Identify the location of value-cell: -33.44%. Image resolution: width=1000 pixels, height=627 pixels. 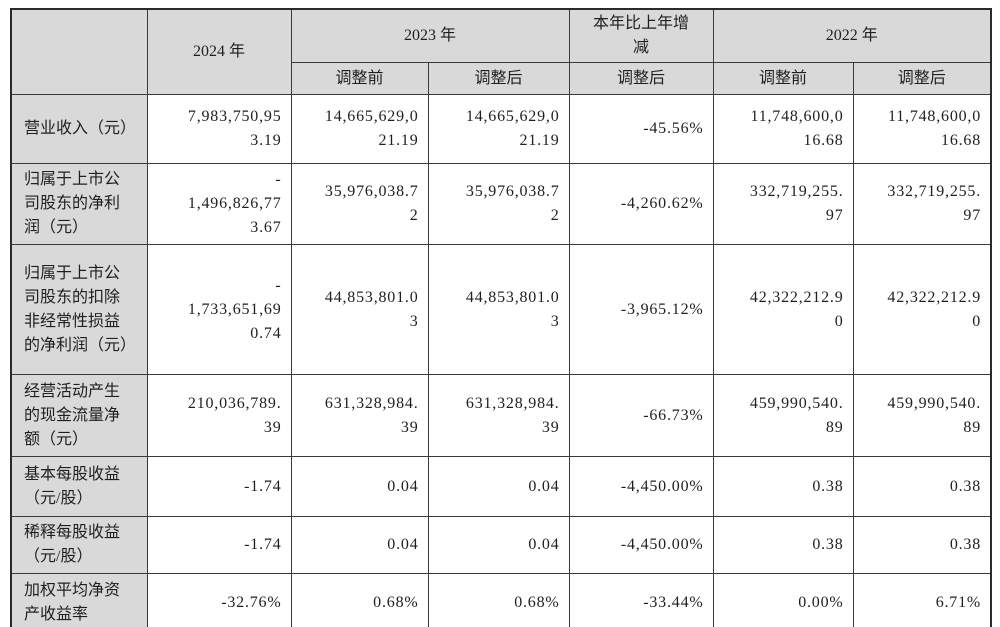
(641, 600).